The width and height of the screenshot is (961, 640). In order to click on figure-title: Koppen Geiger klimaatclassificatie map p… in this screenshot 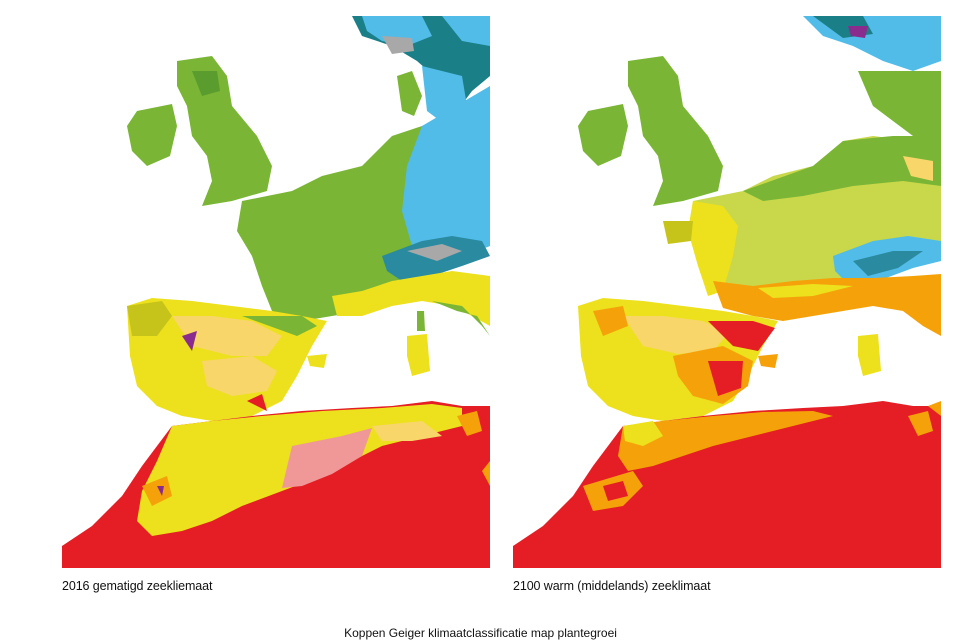, I will do `click(480, 633)`.